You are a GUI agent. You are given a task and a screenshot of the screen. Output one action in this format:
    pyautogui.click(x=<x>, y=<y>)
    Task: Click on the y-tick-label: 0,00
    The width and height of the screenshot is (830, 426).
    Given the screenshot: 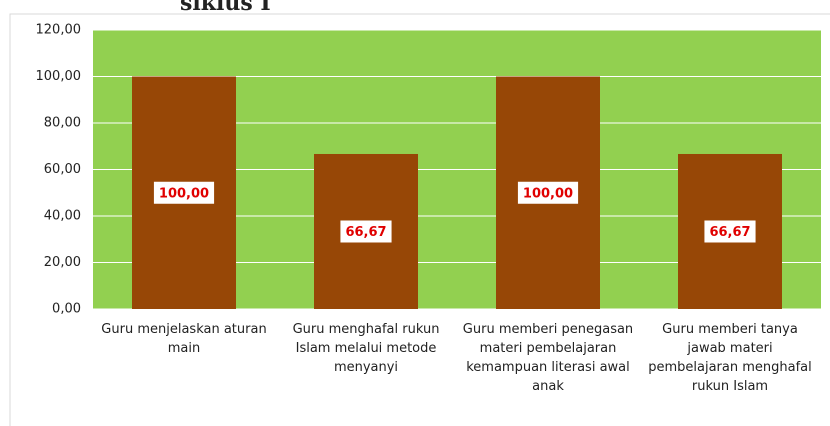 What is the action you would take?
    pyautogui.click(x=66, y=309)
    